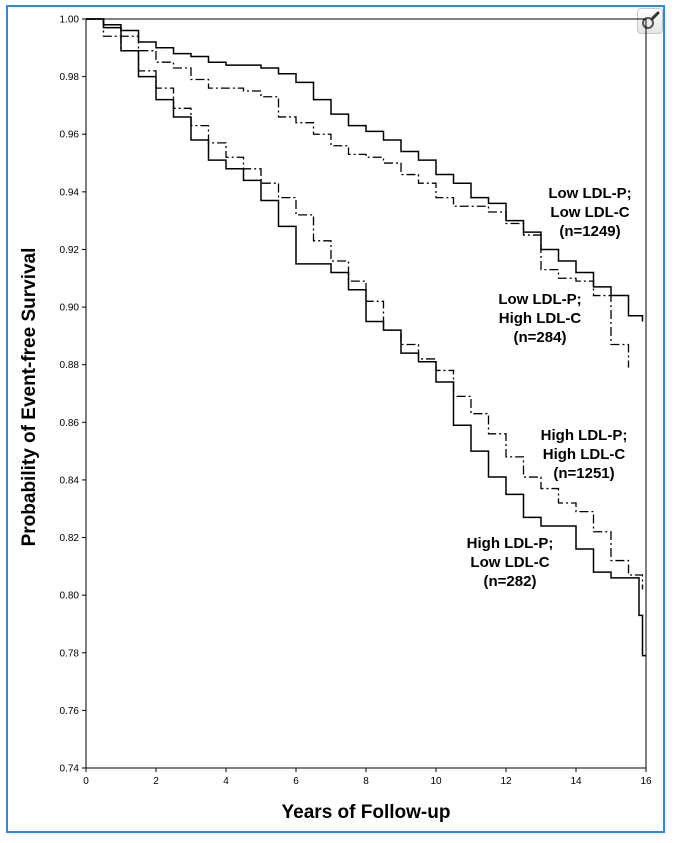 This screenshot has width=675, height=843. Describe the element at coordinates (584, 435) in the screenshot. I see `series-label-3: High LDL-P;` at that location.